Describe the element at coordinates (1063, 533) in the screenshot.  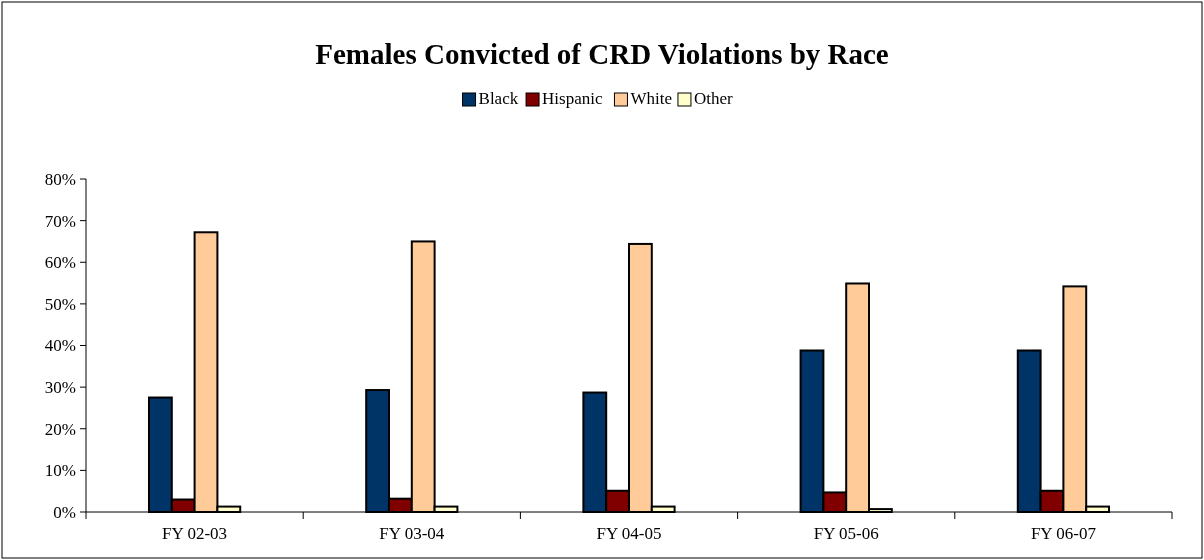
I see `x-tick-label: FY 06-07` at that location.